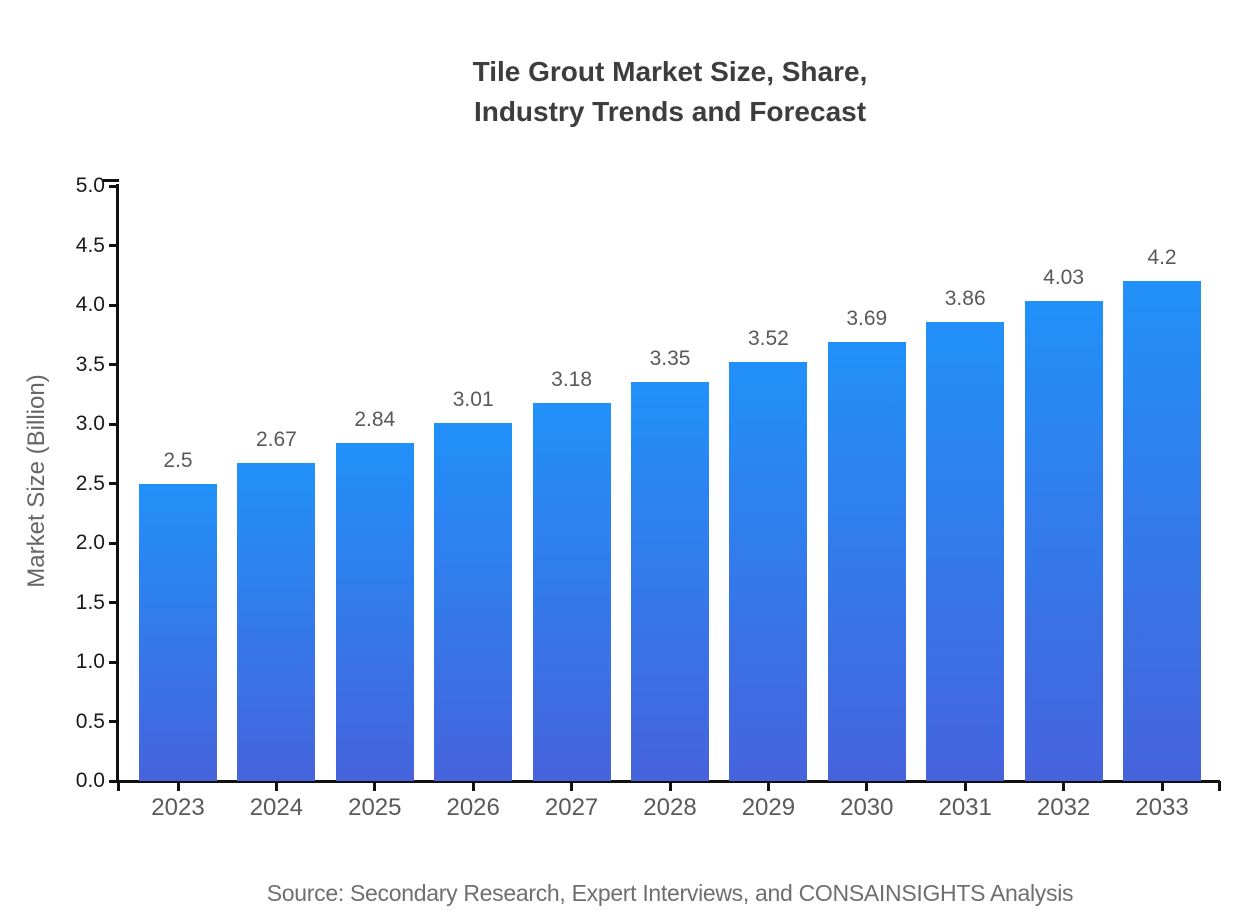 This screenshot has height=920, width=1260. I want to click on y-axis-end-cap, so click(111, 180).